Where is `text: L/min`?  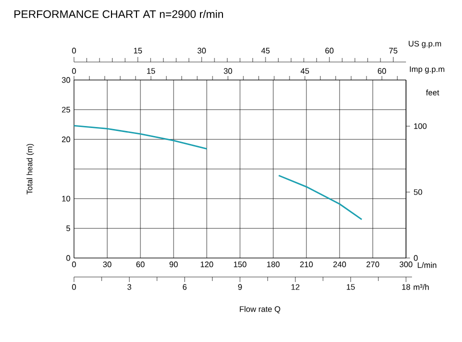
text: L/min is located at coordinates (427, 265).